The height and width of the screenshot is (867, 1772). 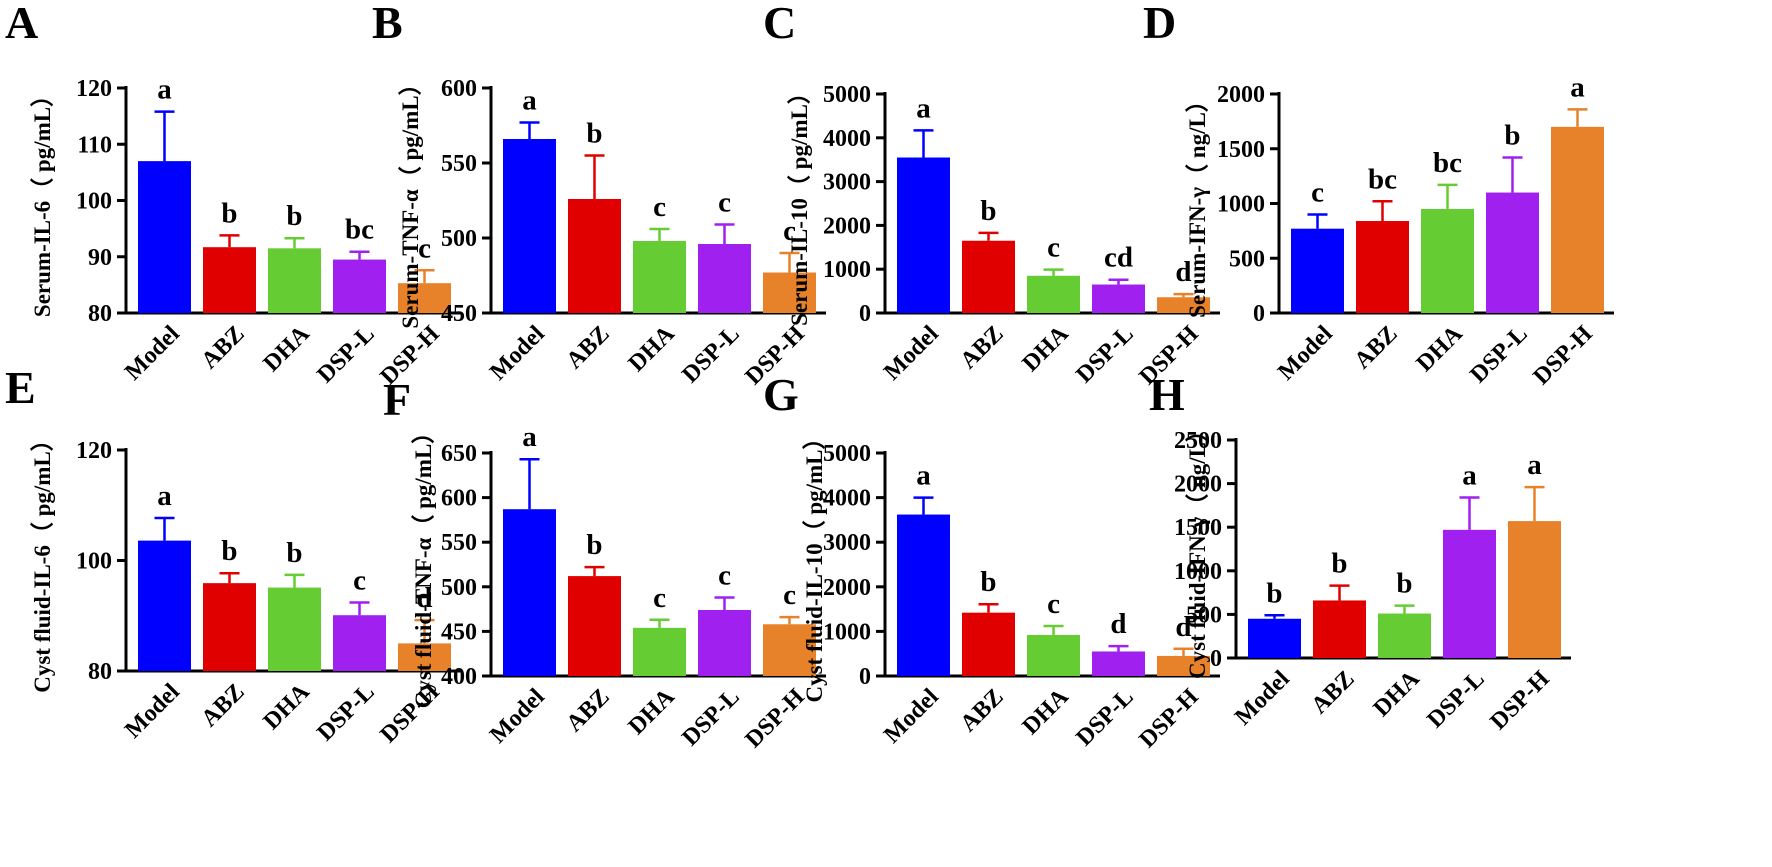 What do you see at coordinates (423, 565) in the screenshot?
I see `y-axis-label: Cyst fluid-TNF-α（ pg/mL）` at bounding box center [423, 565].